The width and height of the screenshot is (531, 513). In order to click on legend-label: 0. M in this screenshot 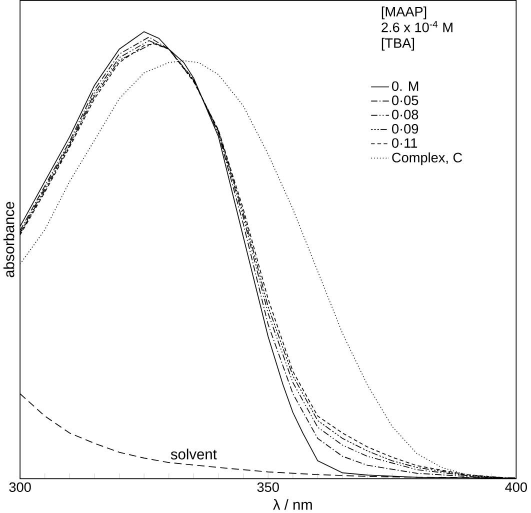, I will do `click(405, 86)`.